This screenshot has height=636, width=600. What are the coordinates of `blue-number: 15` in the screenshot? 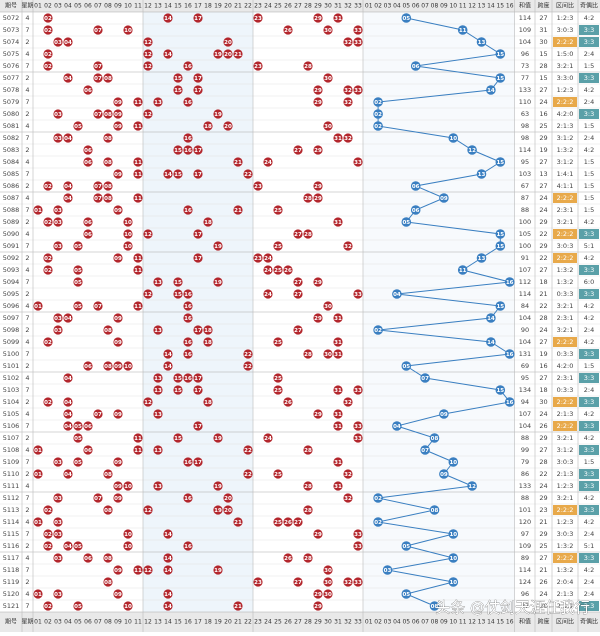 It's located at (500, 55).